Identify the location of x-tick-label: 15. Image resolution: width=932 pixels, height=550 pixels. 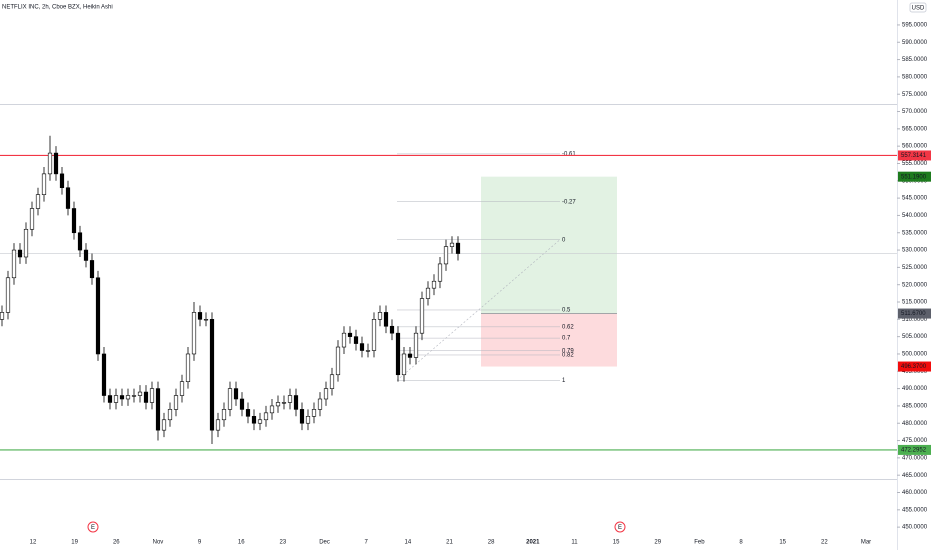
(782, 543).